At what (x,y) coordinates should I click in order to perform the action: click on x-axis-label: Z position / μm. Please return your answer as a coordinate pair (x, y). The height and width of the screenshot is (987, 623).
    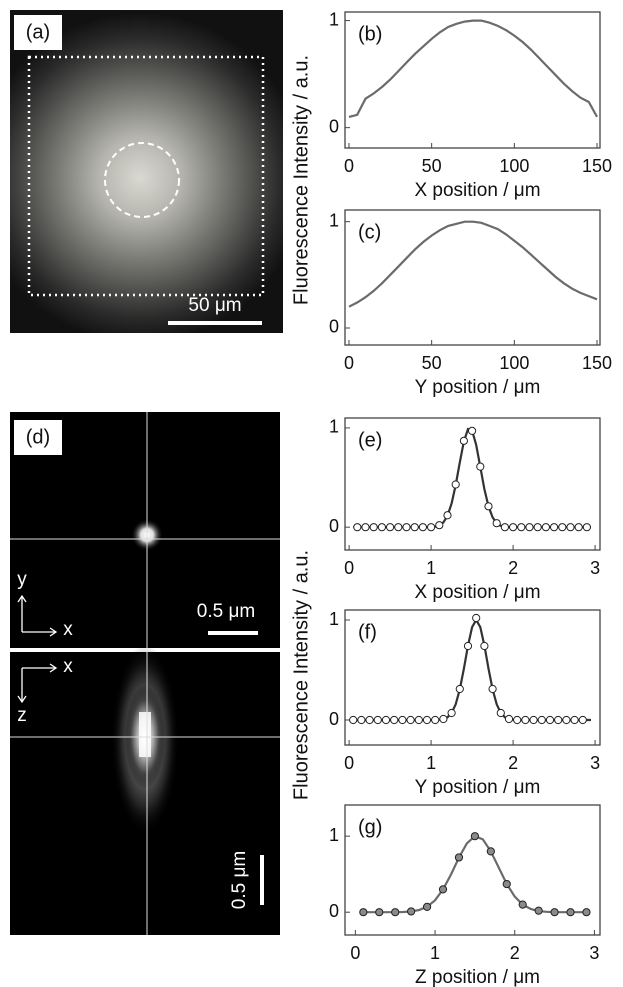
    Looking at the image, I should click on (477, 977).